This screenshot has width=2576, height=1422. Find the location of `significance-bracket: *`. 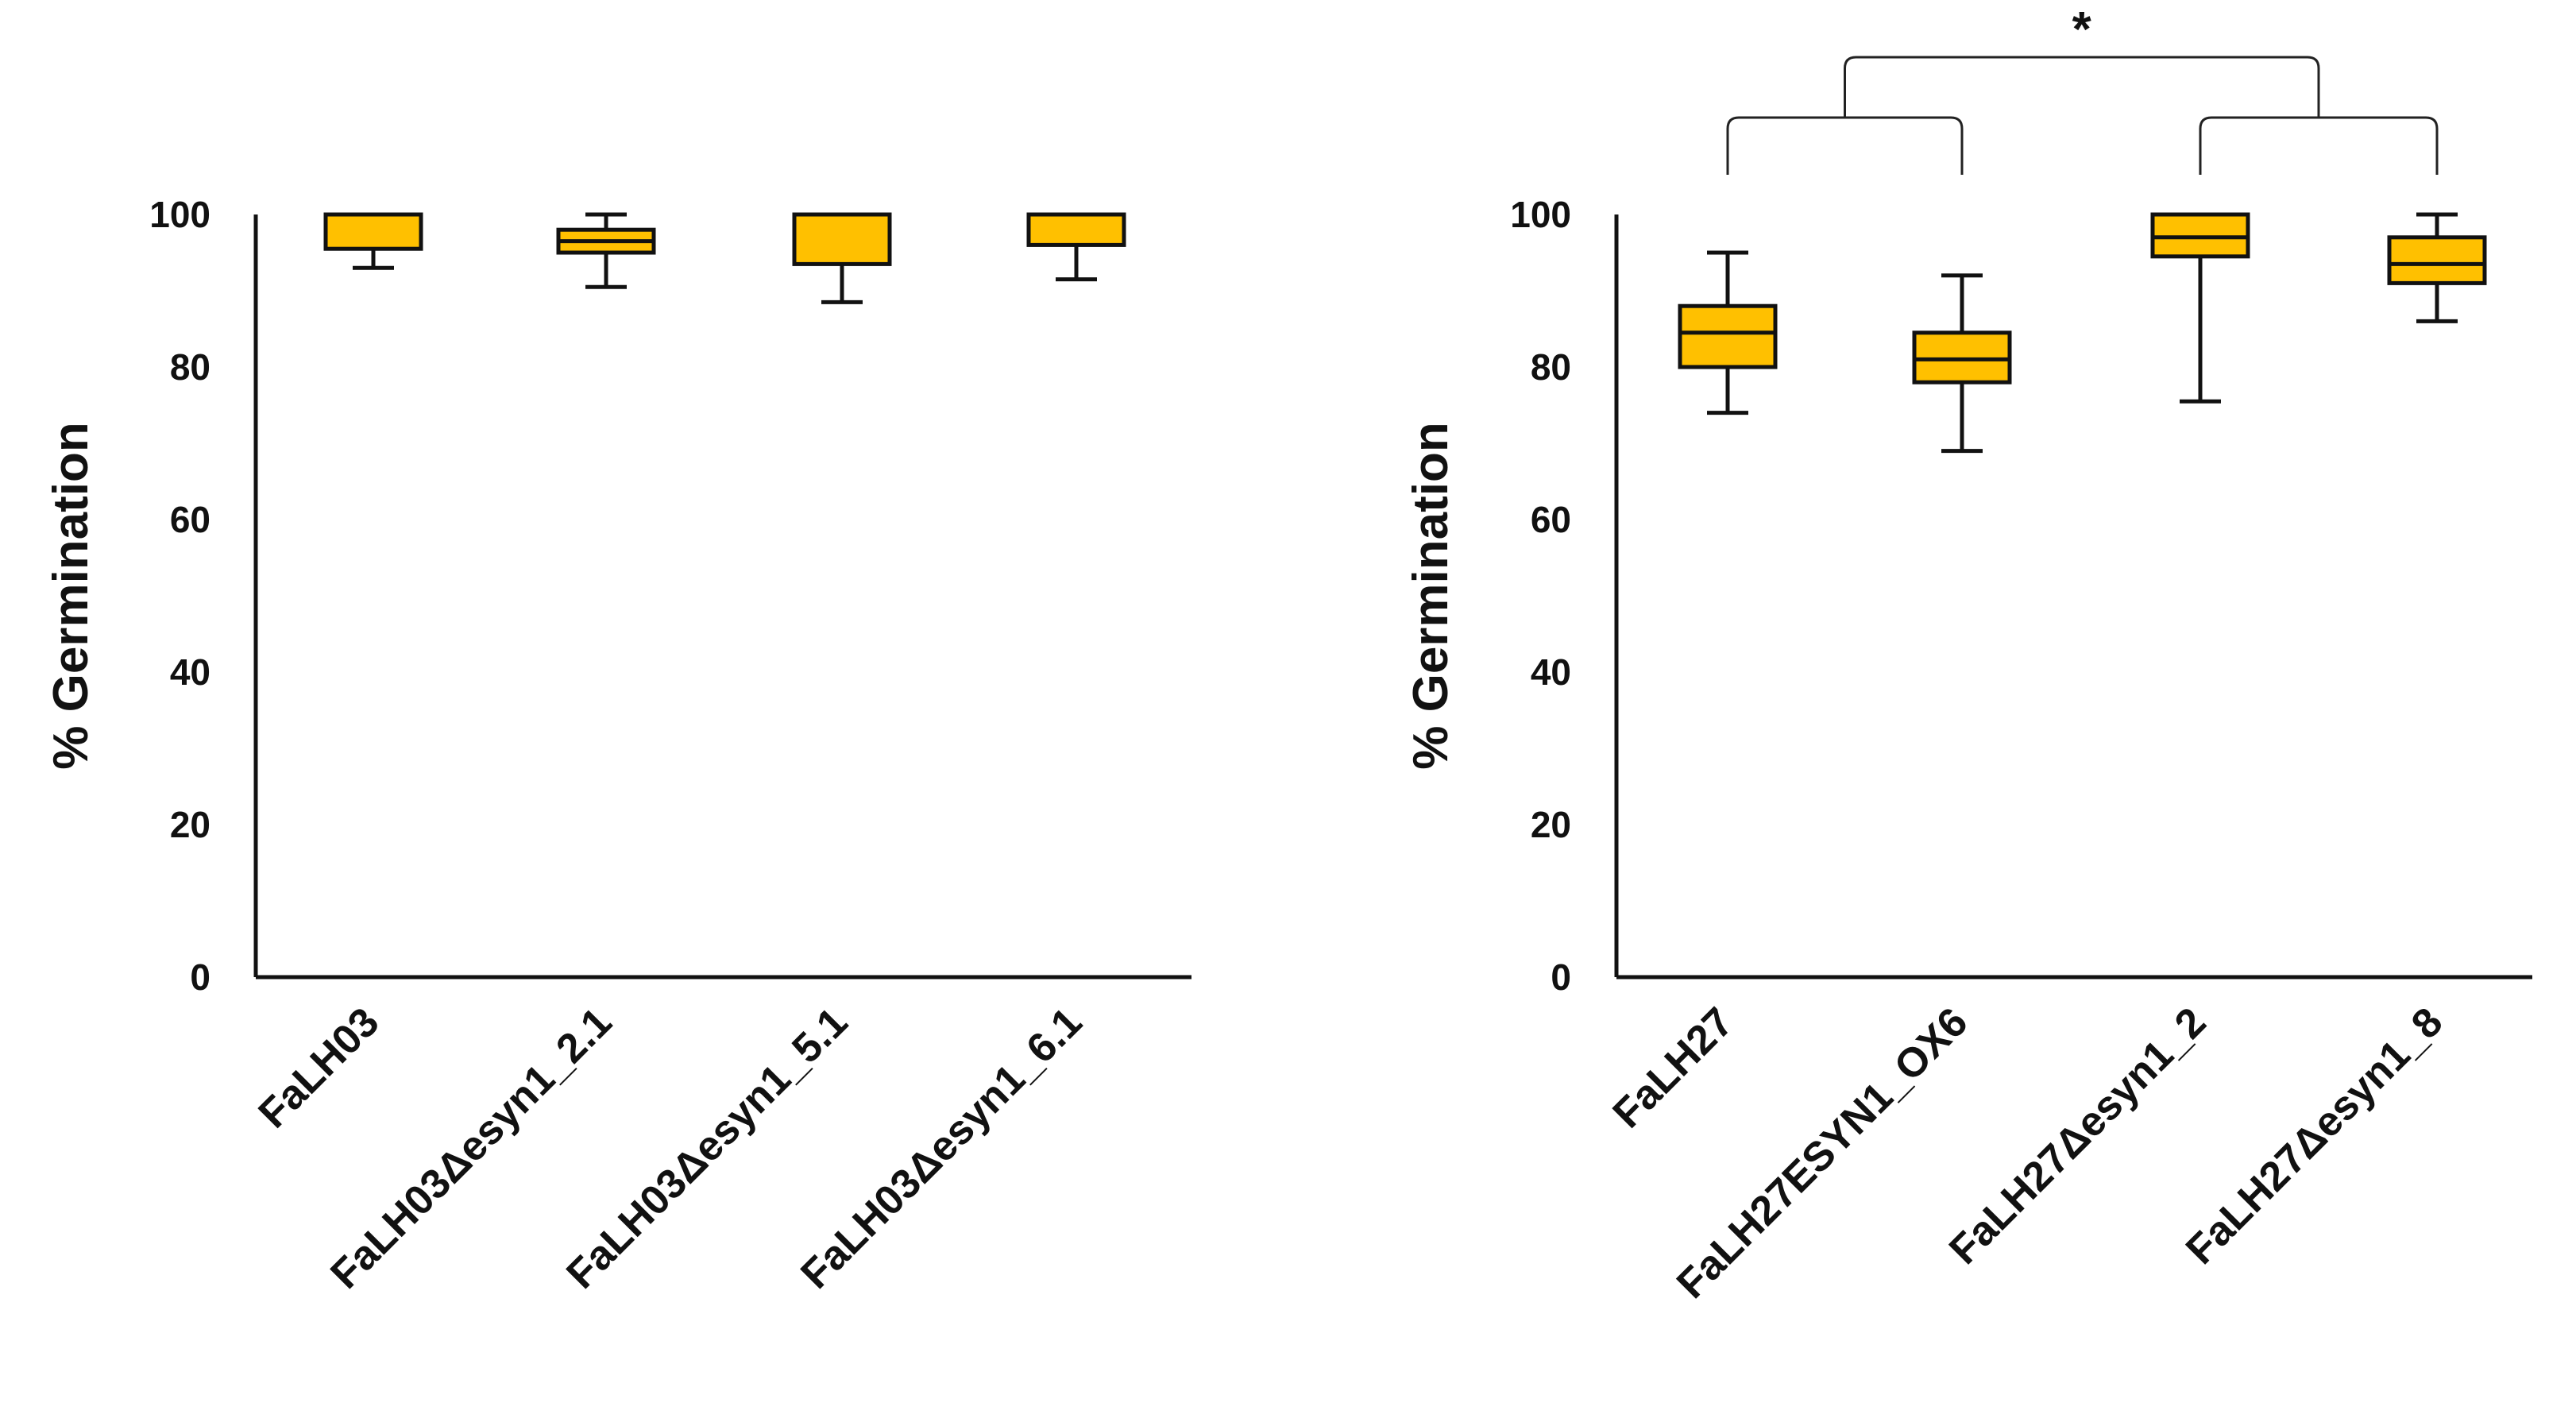

significance-bracket: * is located at coordinates (2082, 88).